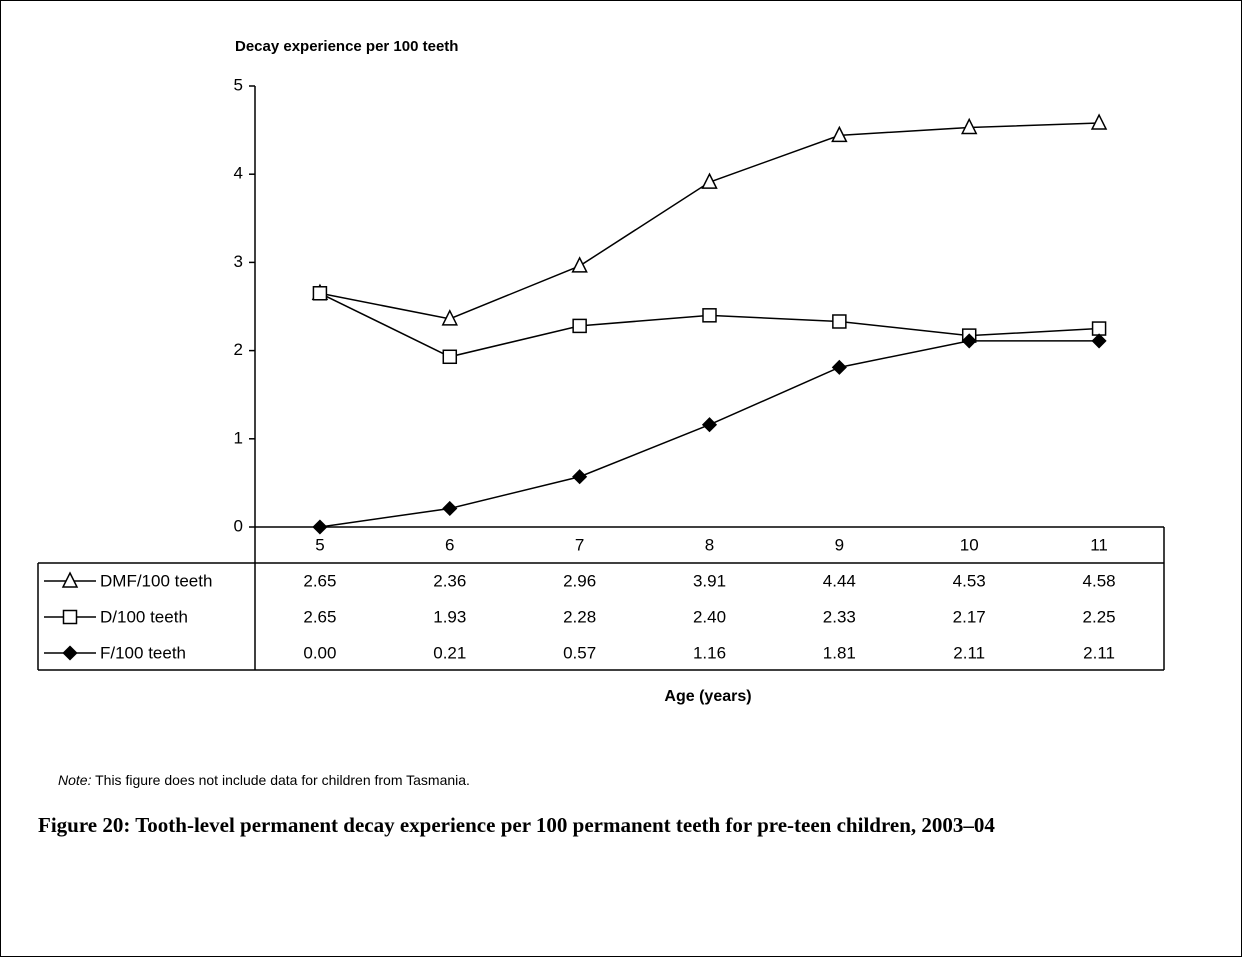 The width and height of the screenshot is (1242, 957). Describe the element at coordinates (839, 616) in the screenshot. I see `table-value: 2.33` at that location.